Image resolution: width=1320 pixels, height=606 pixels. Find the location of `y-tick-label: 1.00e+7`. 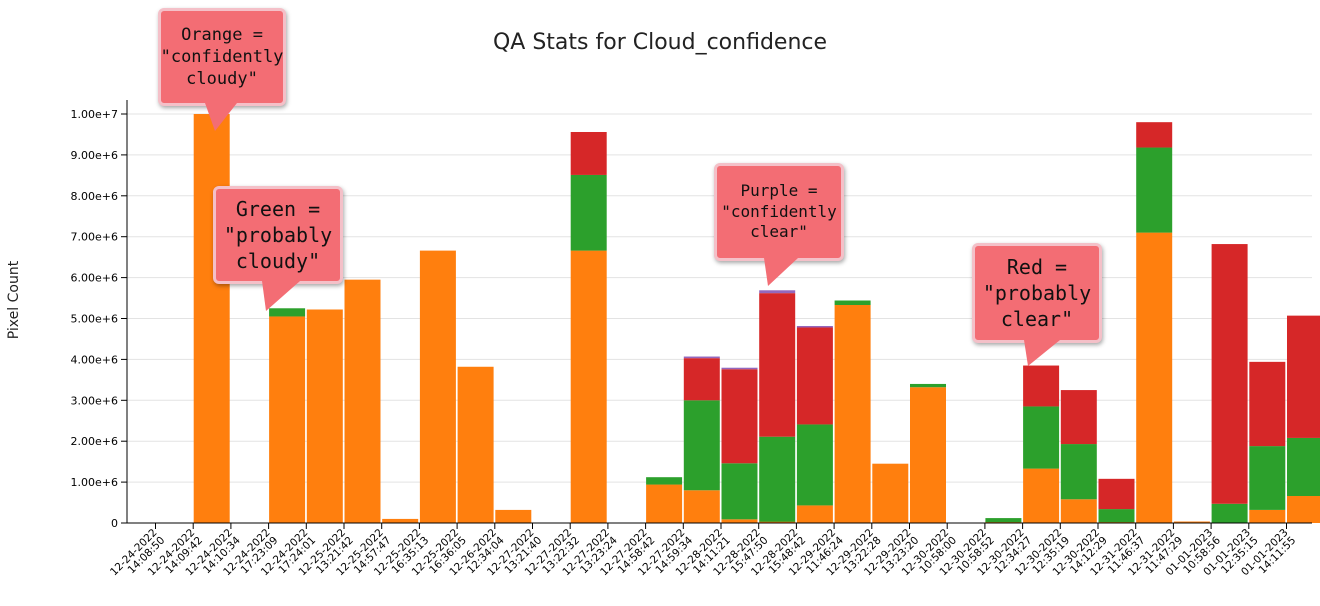

y-tick-label: 1.00e+7 is located at coordinates (94, 114).